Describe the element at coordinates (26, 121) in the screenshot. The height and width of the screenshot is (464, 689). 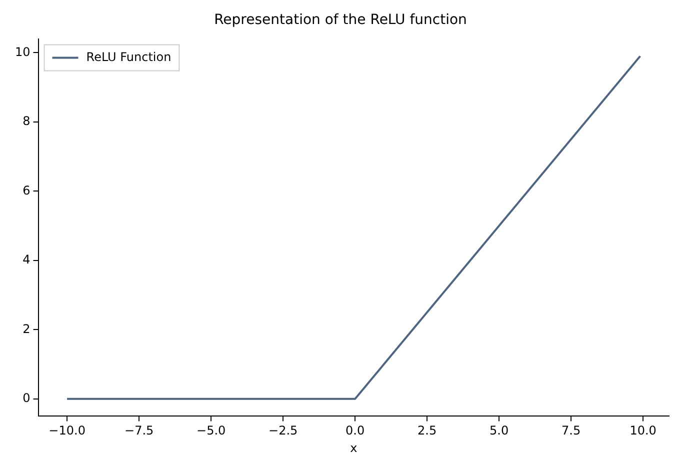
I see `y-tick-label: 8` at that location.